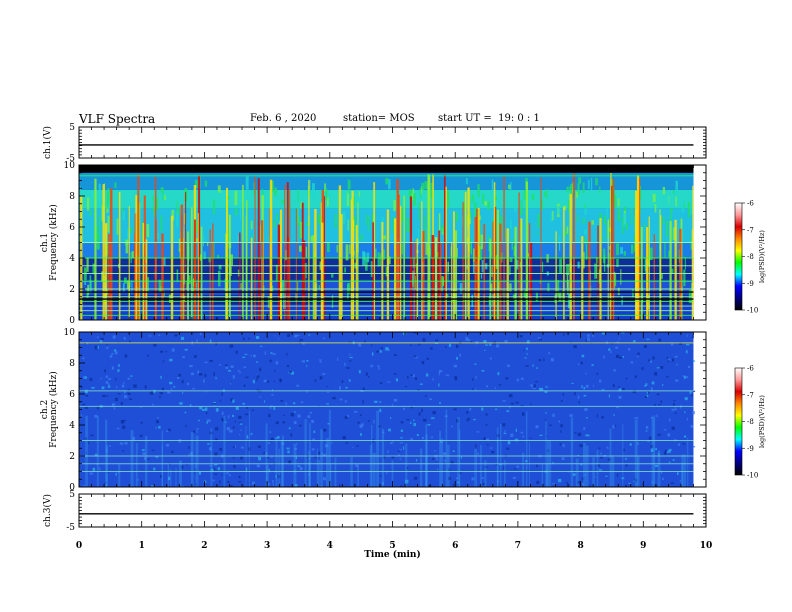  What do you see at coordinates (72, 290) in the screenshot?
I see `y-tick-label: 2` at bounding box center [72, 290].